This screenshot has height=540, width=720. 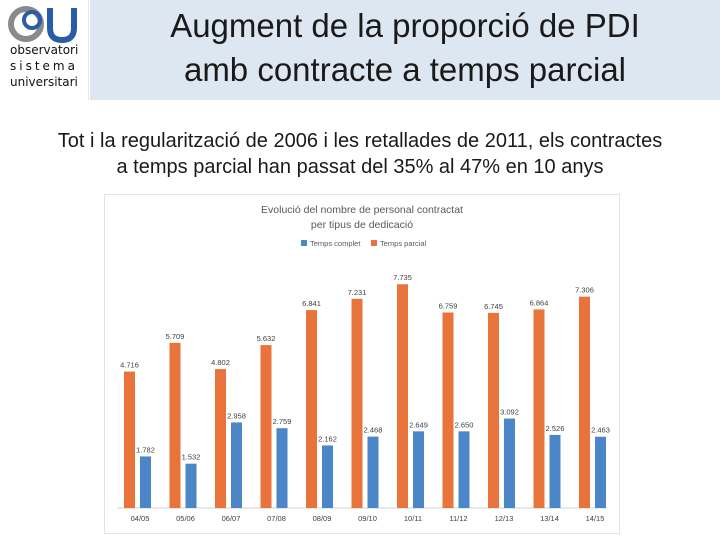 What do you see at coordinates (266, 338) in the screenshot?
I see `data-label-temps-parcial-3: 5.632` at bounding box center [266, 338].